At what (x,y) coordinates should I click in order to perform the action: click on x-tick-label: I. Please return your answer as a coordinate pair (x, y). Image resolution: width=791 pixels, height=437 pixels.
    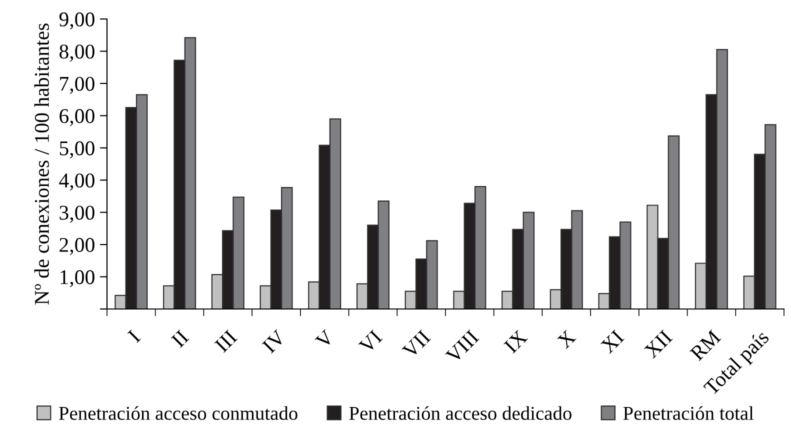
    Looking at the image, I should click on (134, 337).